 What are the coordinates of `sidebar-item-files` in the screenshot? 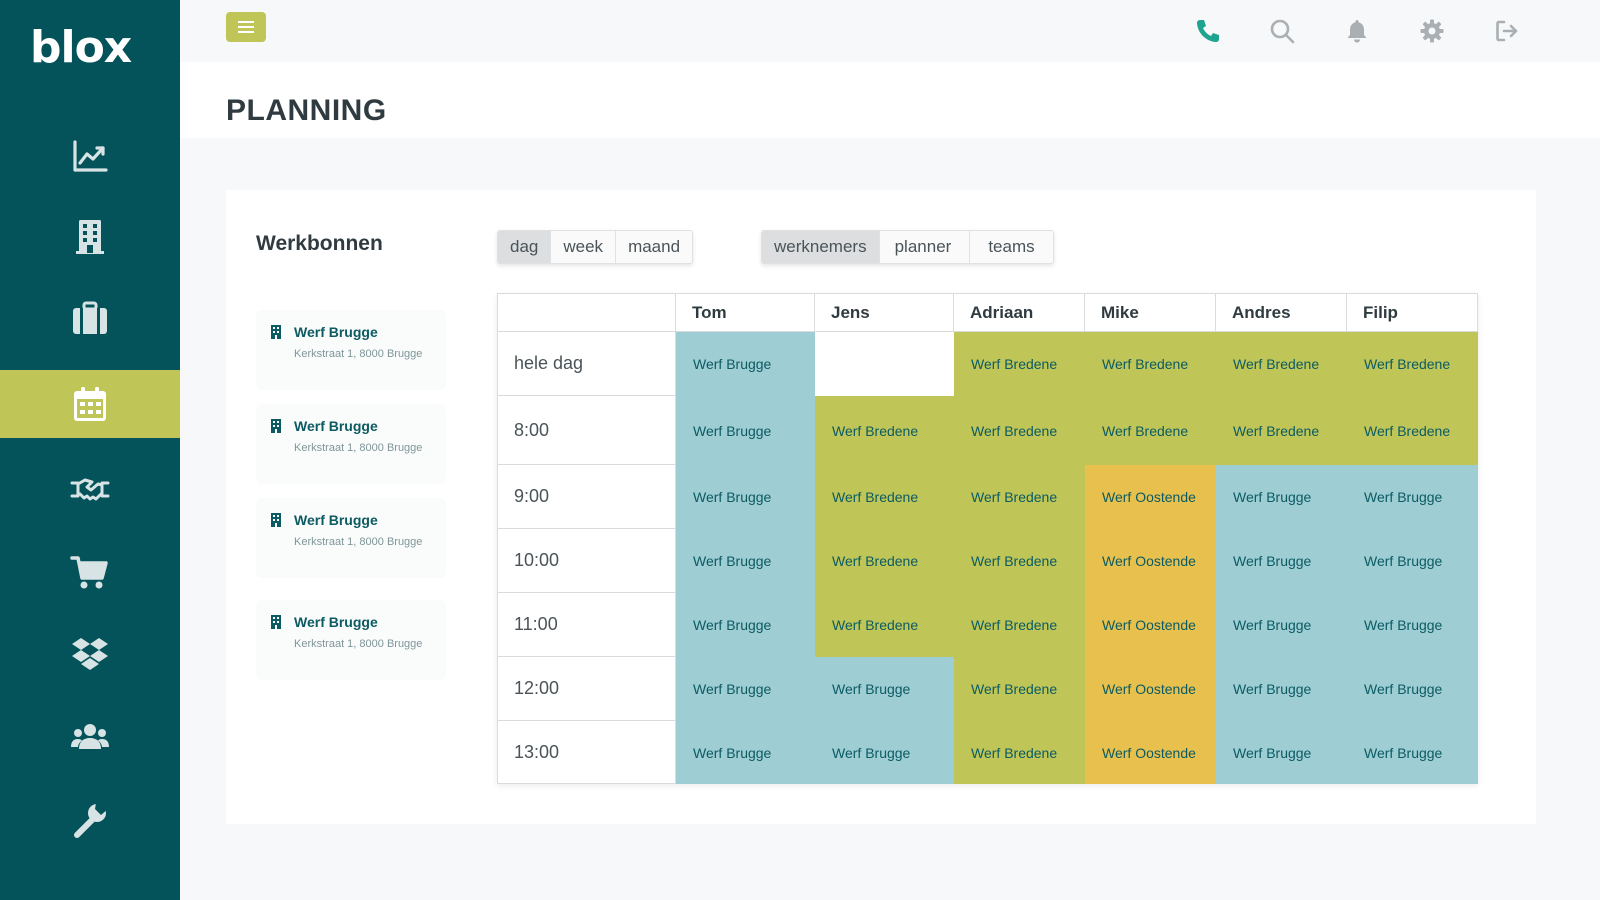 It's located at (90, 654).